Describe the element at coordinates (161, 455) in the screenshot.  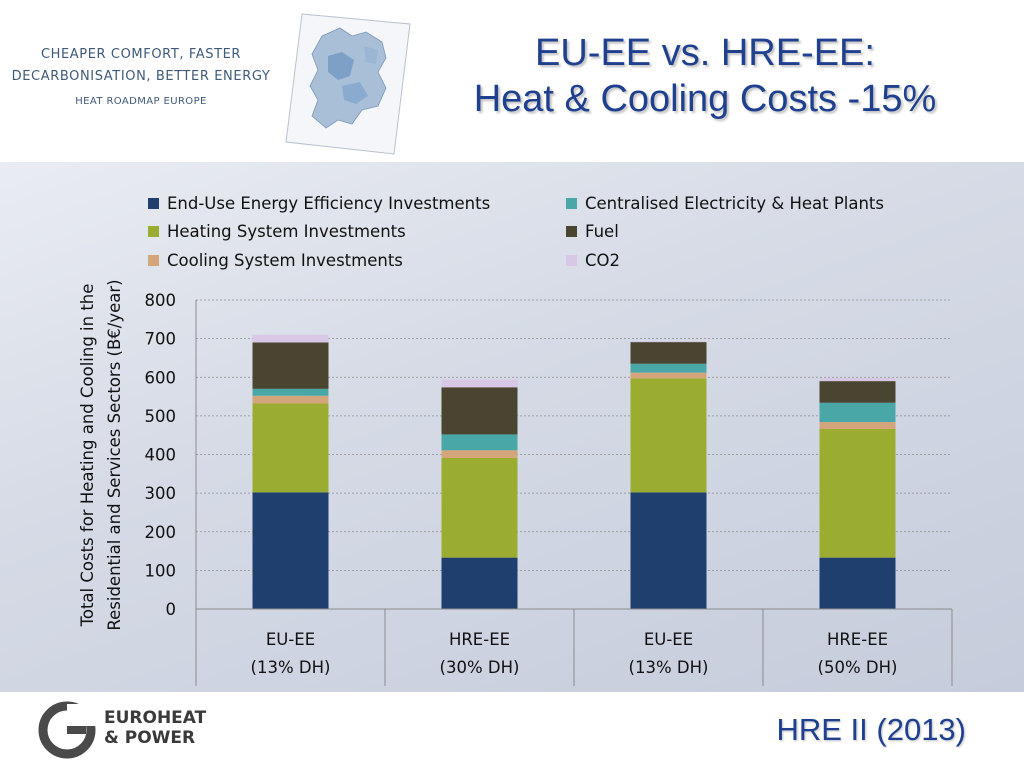
I see `y-tick-label: 400` at that location.